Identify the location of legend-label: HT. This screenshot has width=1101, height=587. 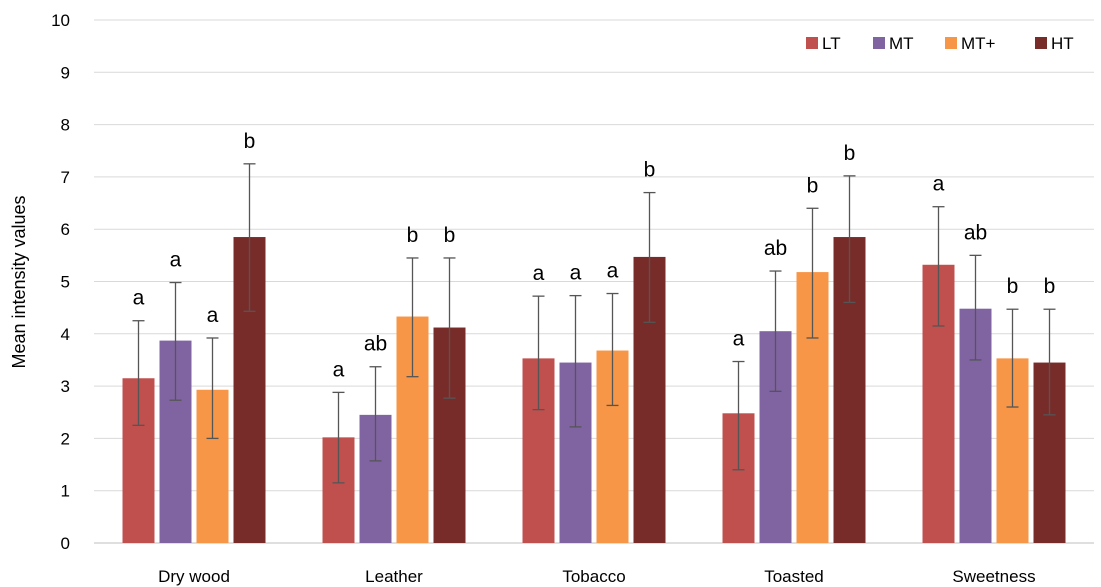
(1062, 43).